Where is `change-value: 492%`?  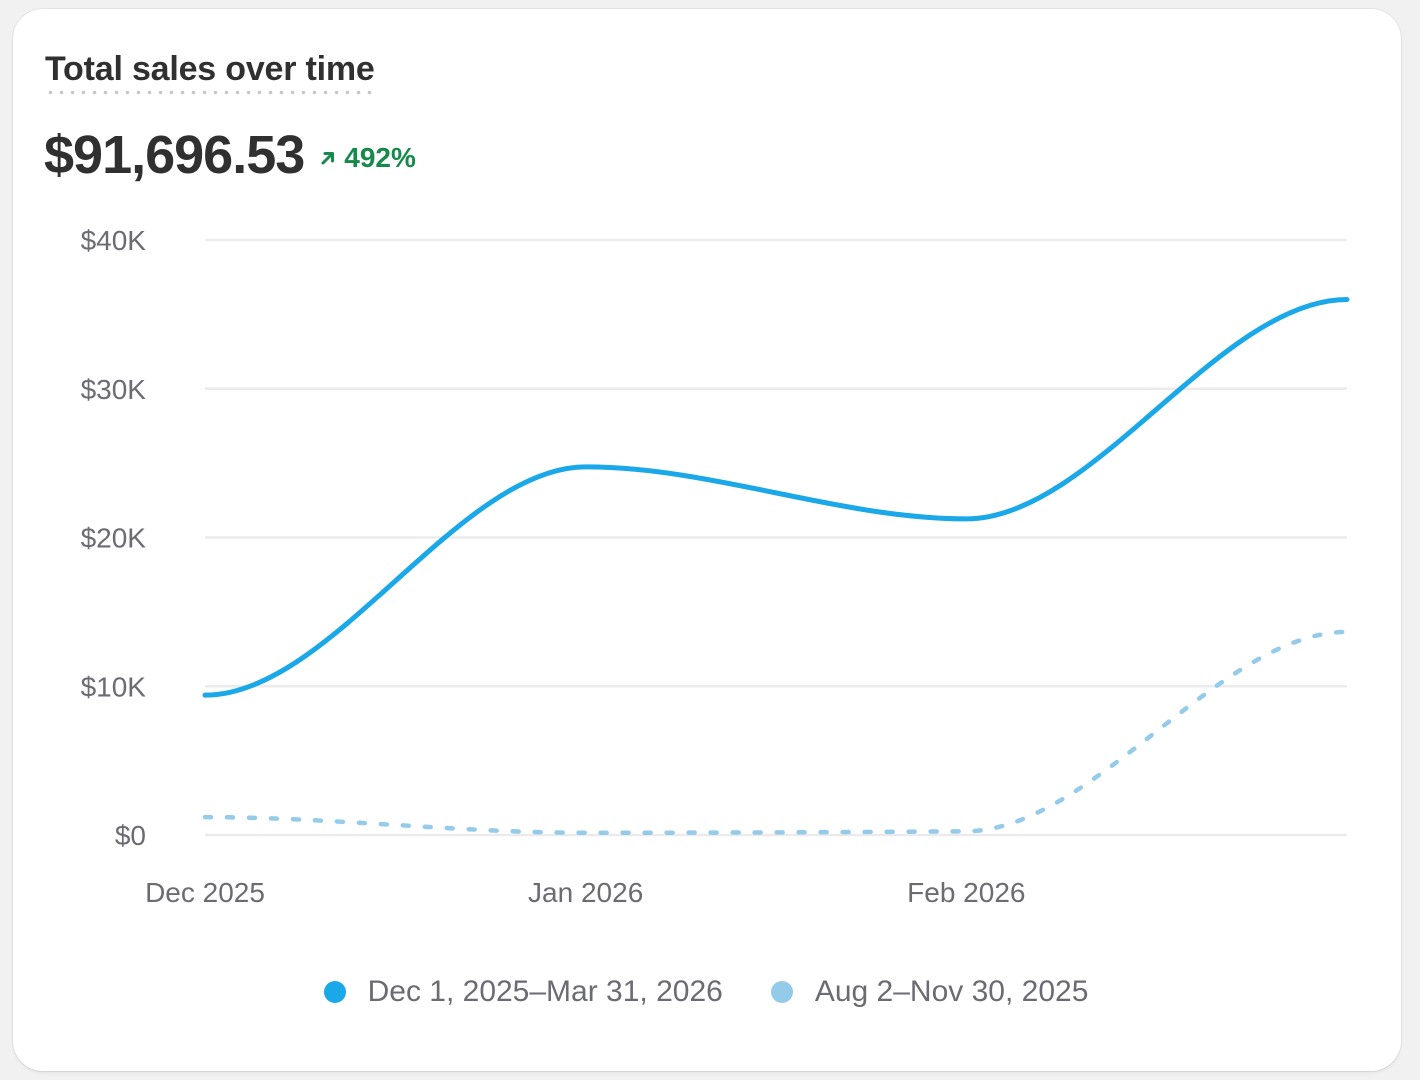 change-value: 492% is located at coordinates (380, 157).